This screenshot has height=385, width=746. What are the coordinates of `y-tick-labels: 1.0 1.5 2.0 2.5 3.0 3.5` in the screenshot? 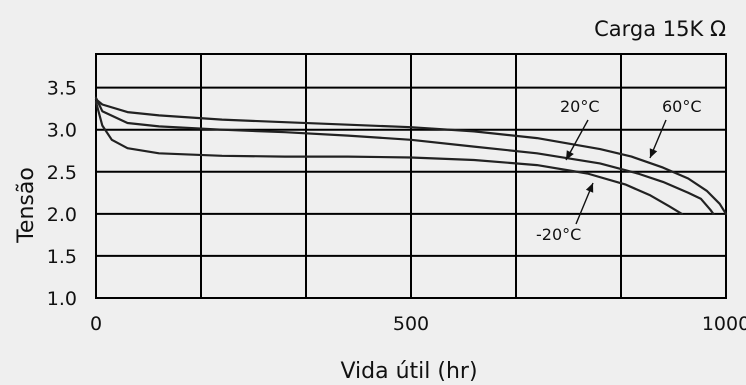 It's located at (62, 194).